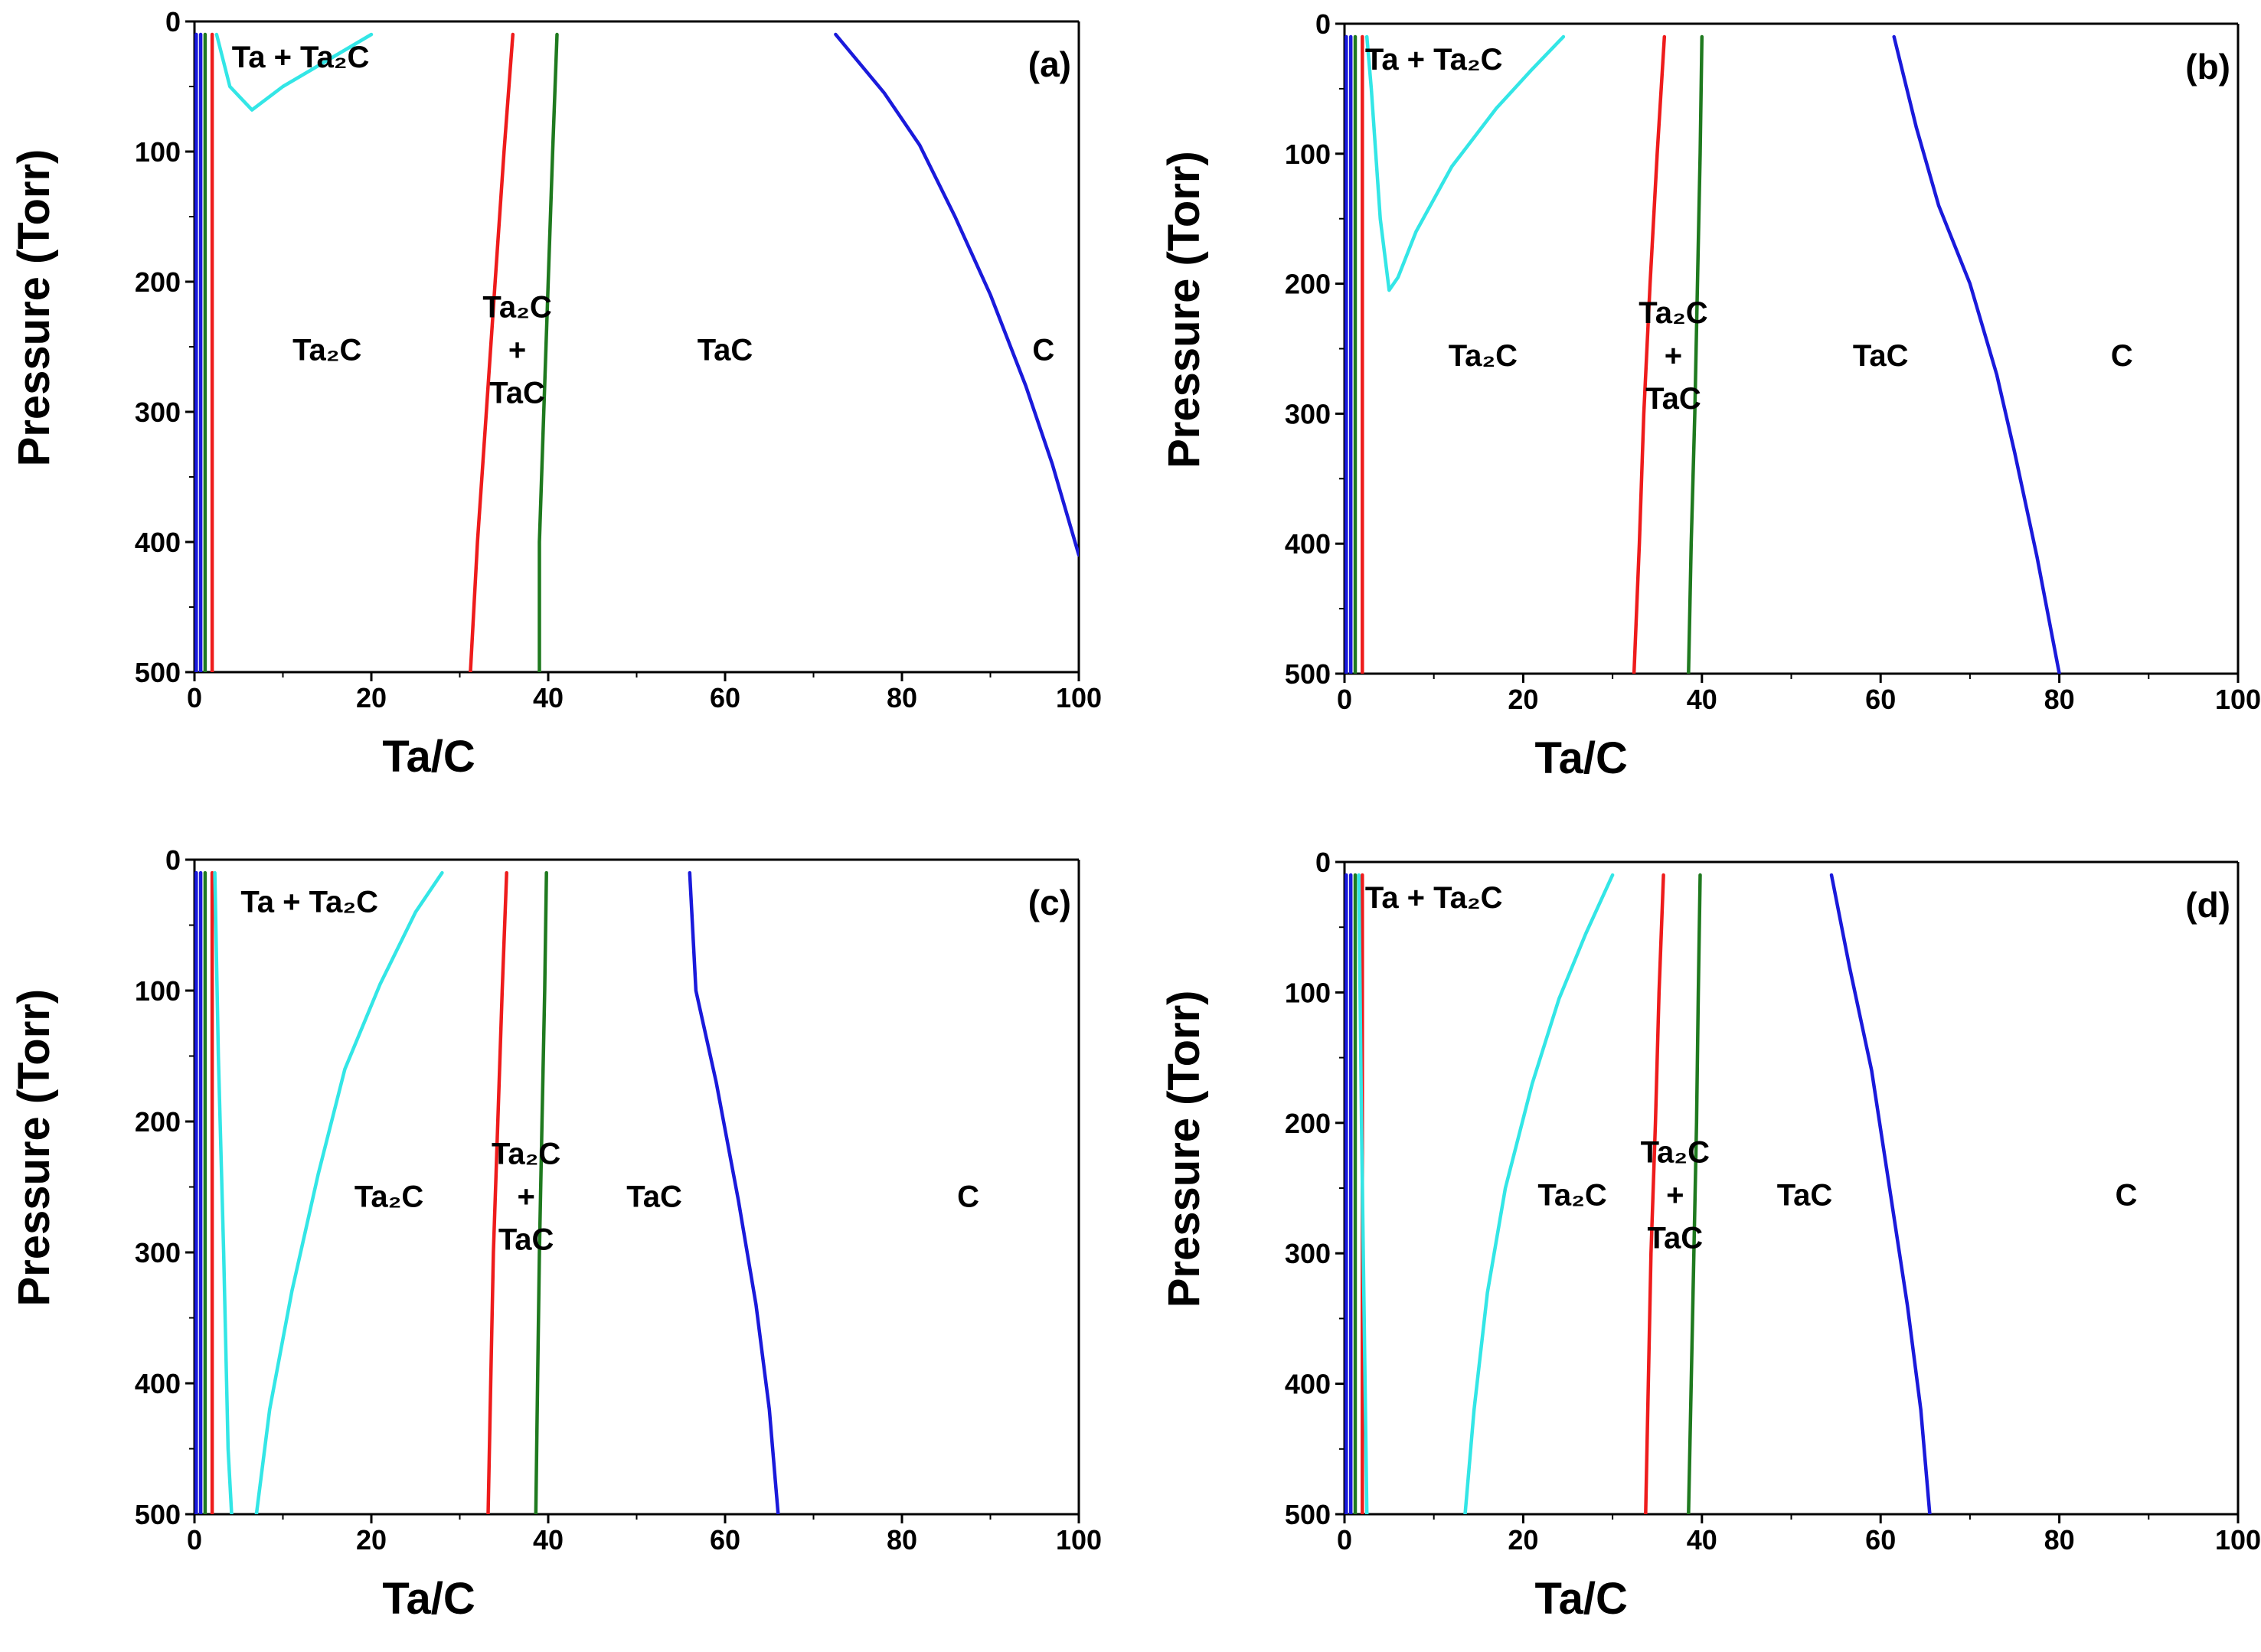 The height and width of the screenshot is (1652, 2261). Describe the element at coordinates (1049, 902) in the screenshot. I see `panel-label: (c)` at that location.